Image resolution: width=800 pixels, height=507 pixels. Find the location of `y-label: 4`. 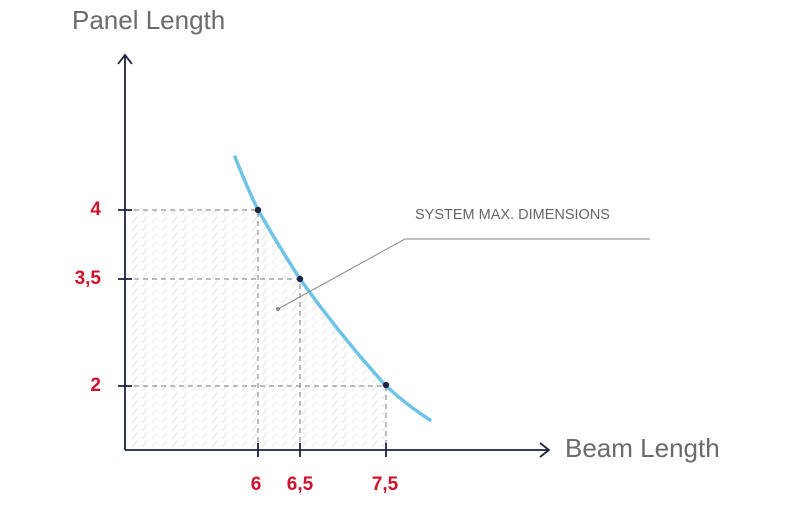

y-label: 4 is located at coordinates (95, 209).